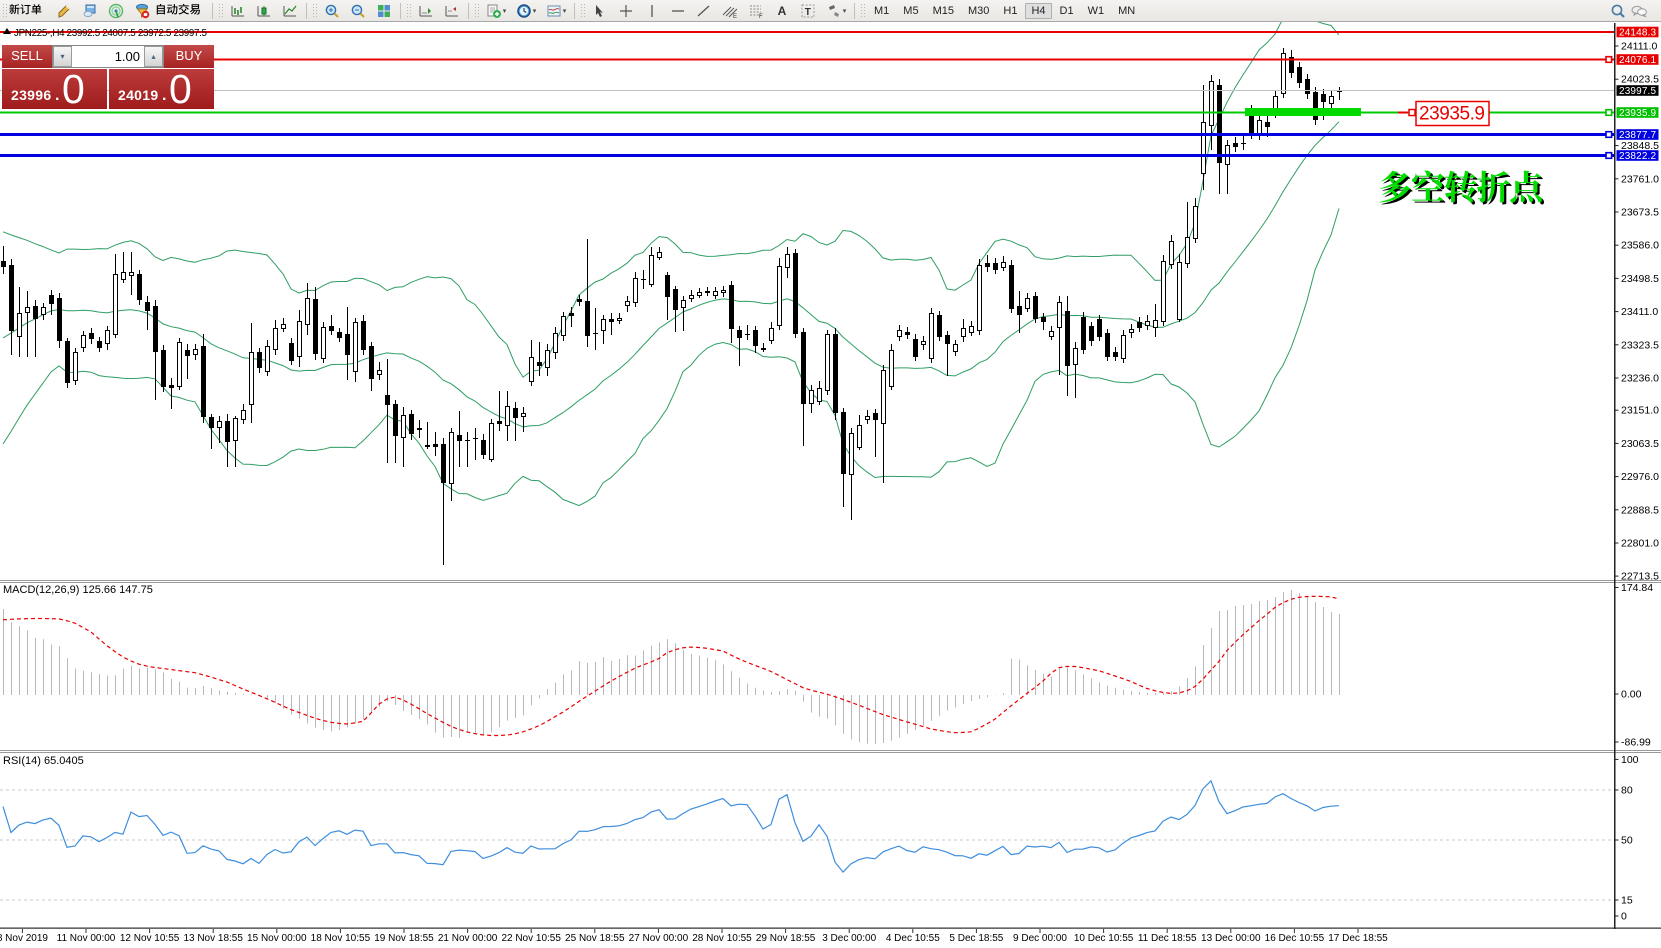  What do you see at coordinates (1640, 213) in the screenshot?
I see `svg-text: 23673.5` at bounding box center [1640, 213].